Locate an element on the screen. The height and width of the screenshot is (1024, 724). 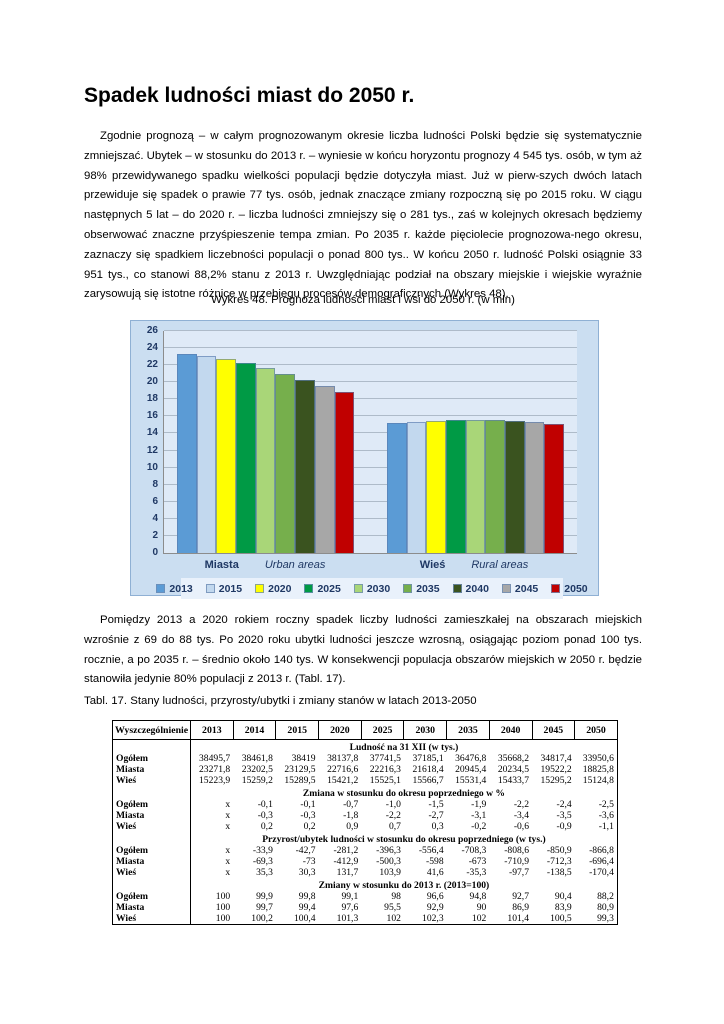
table-cell: 19522,2 is located at coordinates (556, 769).